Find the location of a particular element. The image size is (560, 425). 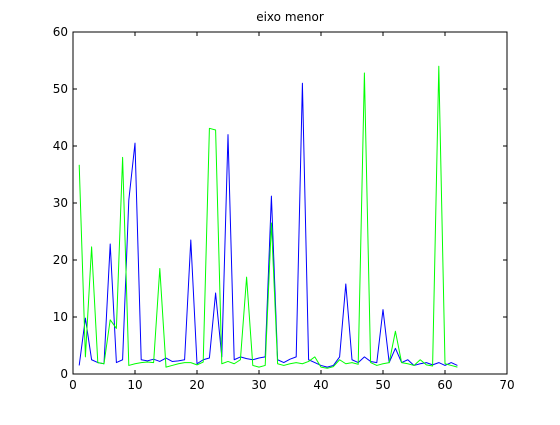

y-tick-label: 30 is located at coordinates (60, 203).